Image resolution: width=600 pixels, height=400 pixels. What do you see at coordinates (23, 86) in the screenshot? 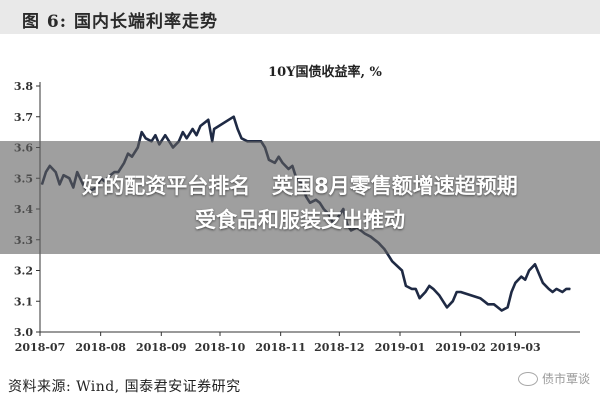
I see `y-tick-label: 3.8` at bounding box center [23, 86].